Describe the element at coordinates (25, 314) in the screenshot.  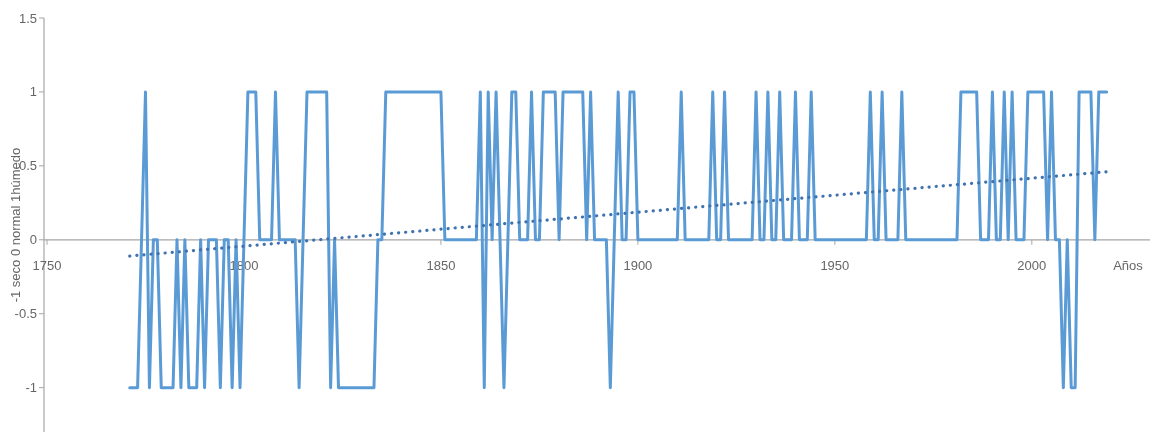
I see `y-tick-label: -0.5` at that location.